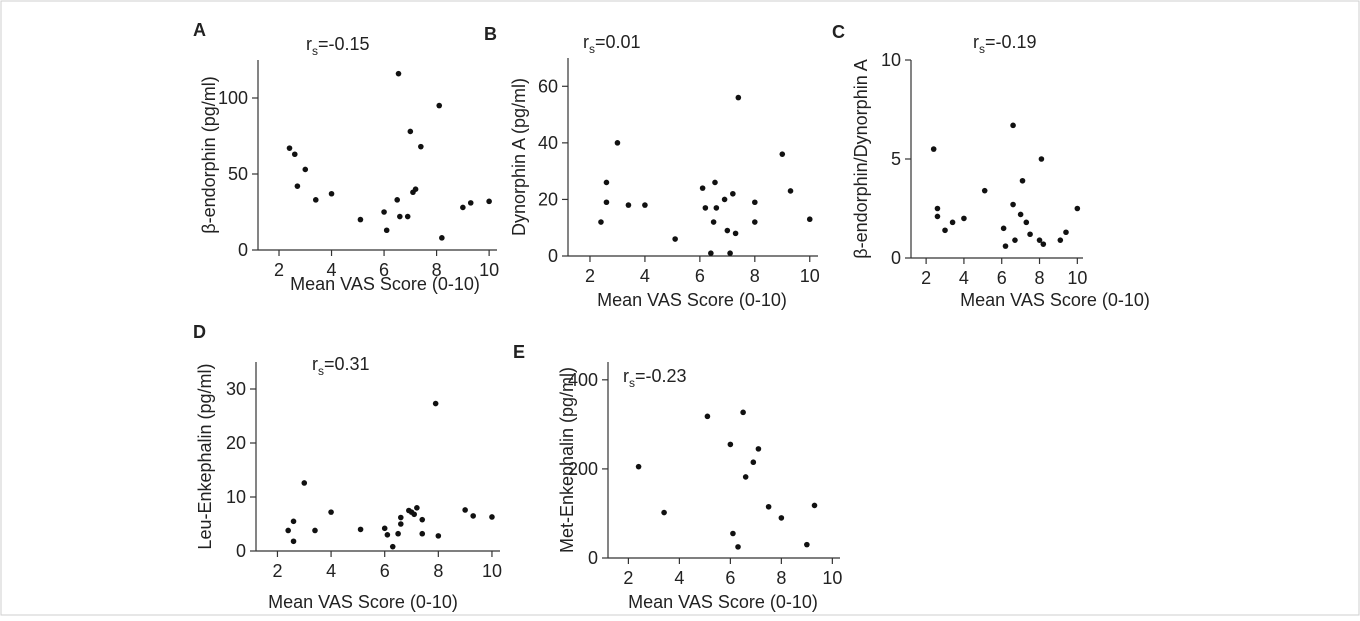  Describe the element at coordinates (810, 276) in the screenshot. I see `panel-b-x-tick-label: 10` at that location.